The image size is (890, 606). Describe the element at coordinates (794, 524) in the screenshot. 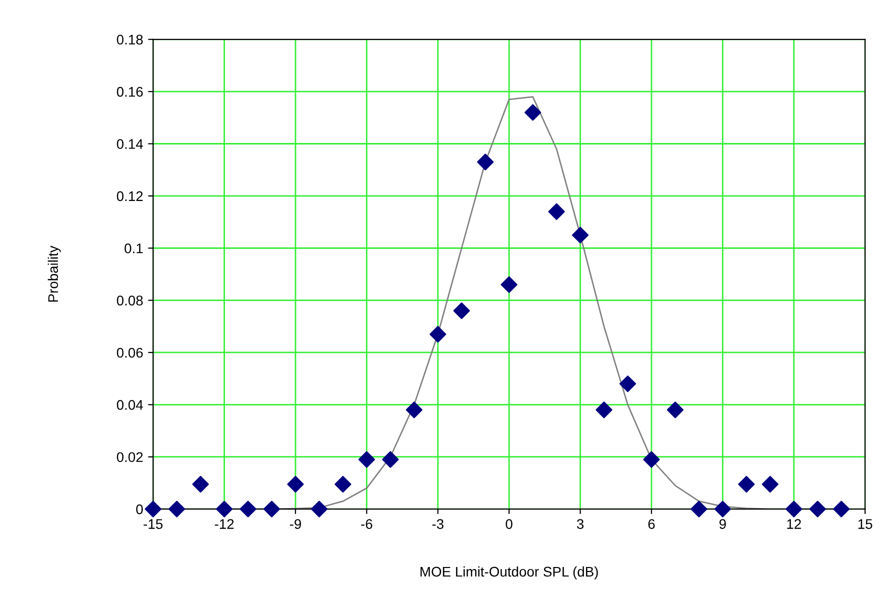

I see `x-tick-label: 12` at that location.